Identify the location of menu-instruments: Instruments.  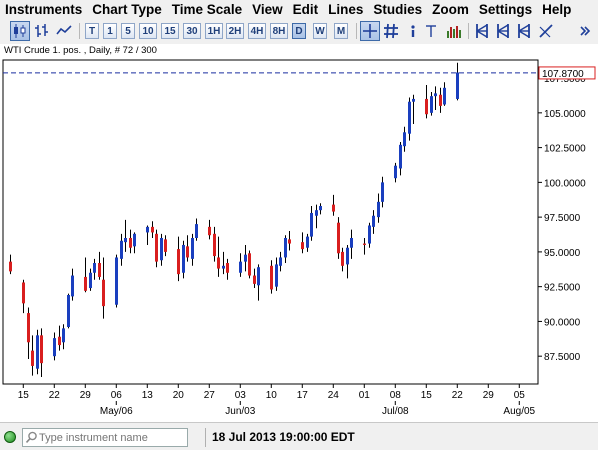
(44, 9).